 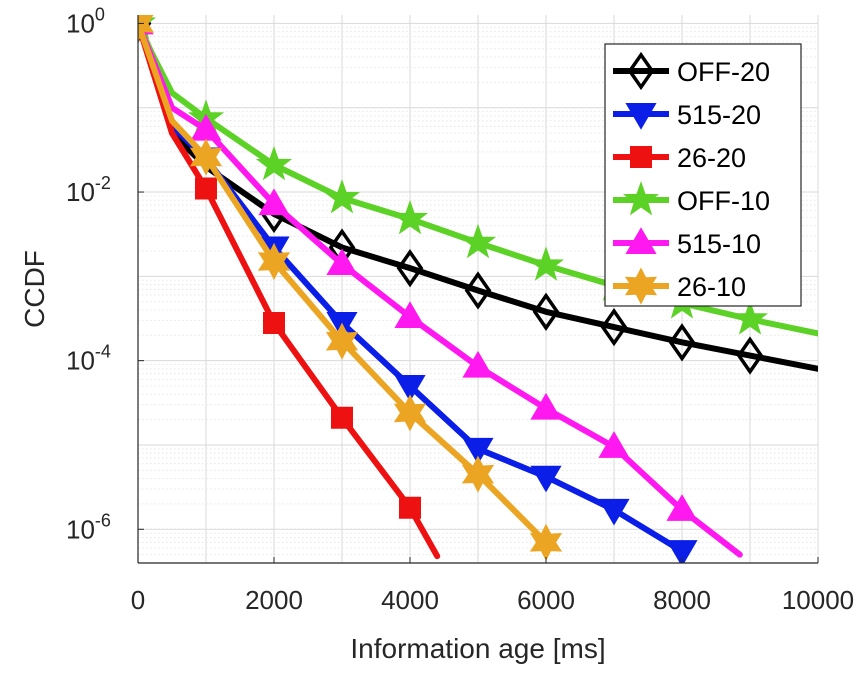 What do you see at coordinates (711, 158) in the screenshot?
I see `legend-label-26-20: 26-20` at bounding box center [711, 158].